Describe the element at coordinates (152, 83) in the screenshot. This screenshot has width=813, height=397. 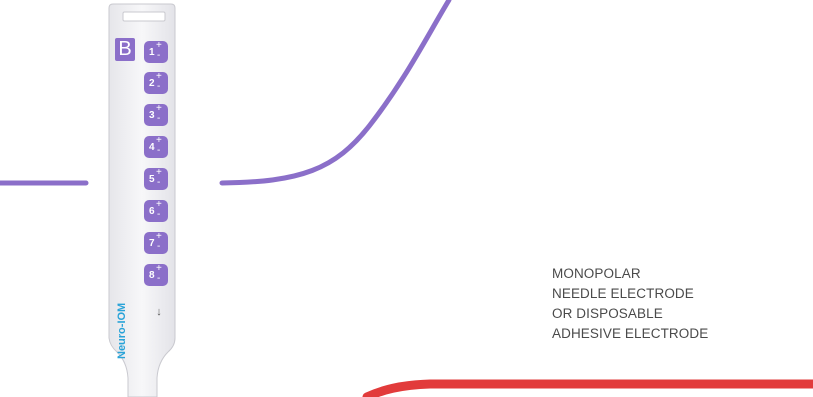
I see `pin-number: 2` at that location.